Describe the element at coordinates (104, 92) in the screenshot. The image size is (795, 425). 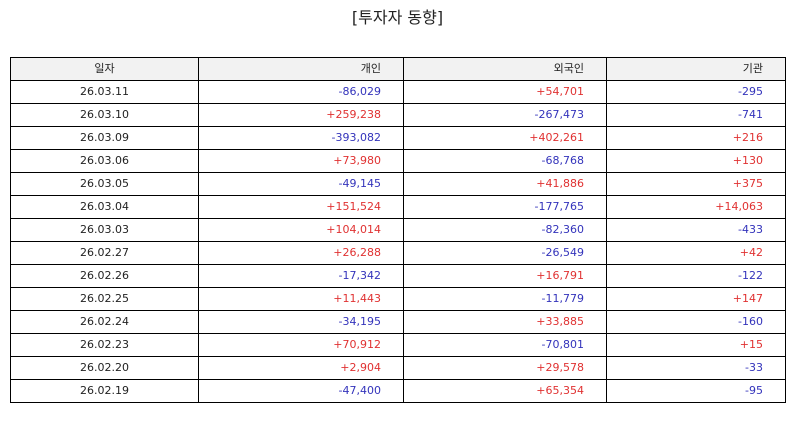
I see `cell-date: 26.03.11` at that location.